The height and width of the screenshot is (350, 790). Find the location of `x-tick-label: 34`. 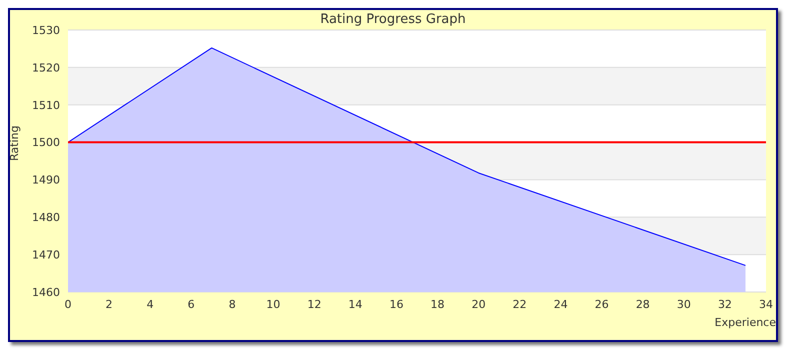

x-tick-label: 34 is located at coordinates (766, 304).